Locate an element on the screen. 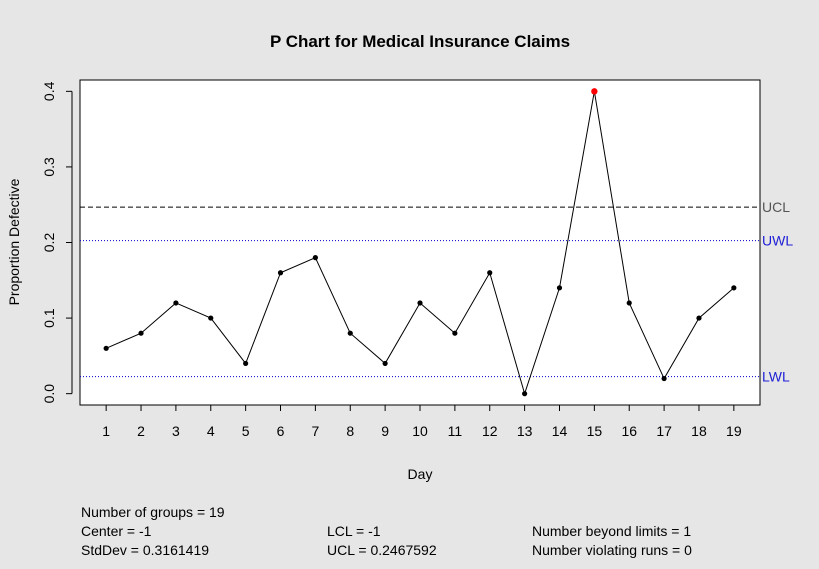  out-of-control-point is located at coordinates (594, 91).